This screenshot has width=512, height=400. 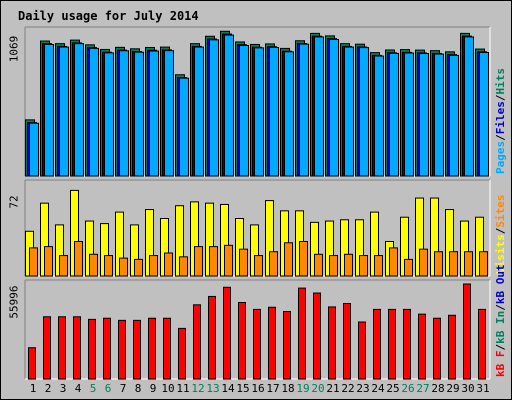 I want to click on x-tick-label: 26, so click(x=407, y=388).